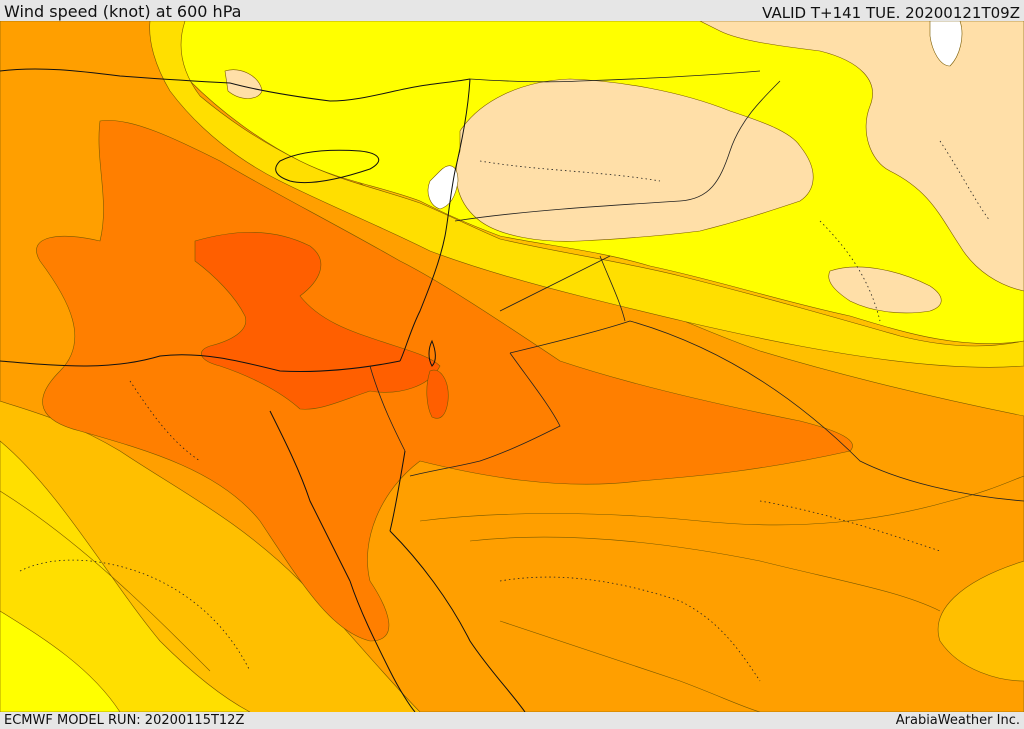 Image resolution: width=1024 pixels, height=729 pixels. I want to click on chart-title: Wind speed (knot) at 600 hPa, so click(123, 11).